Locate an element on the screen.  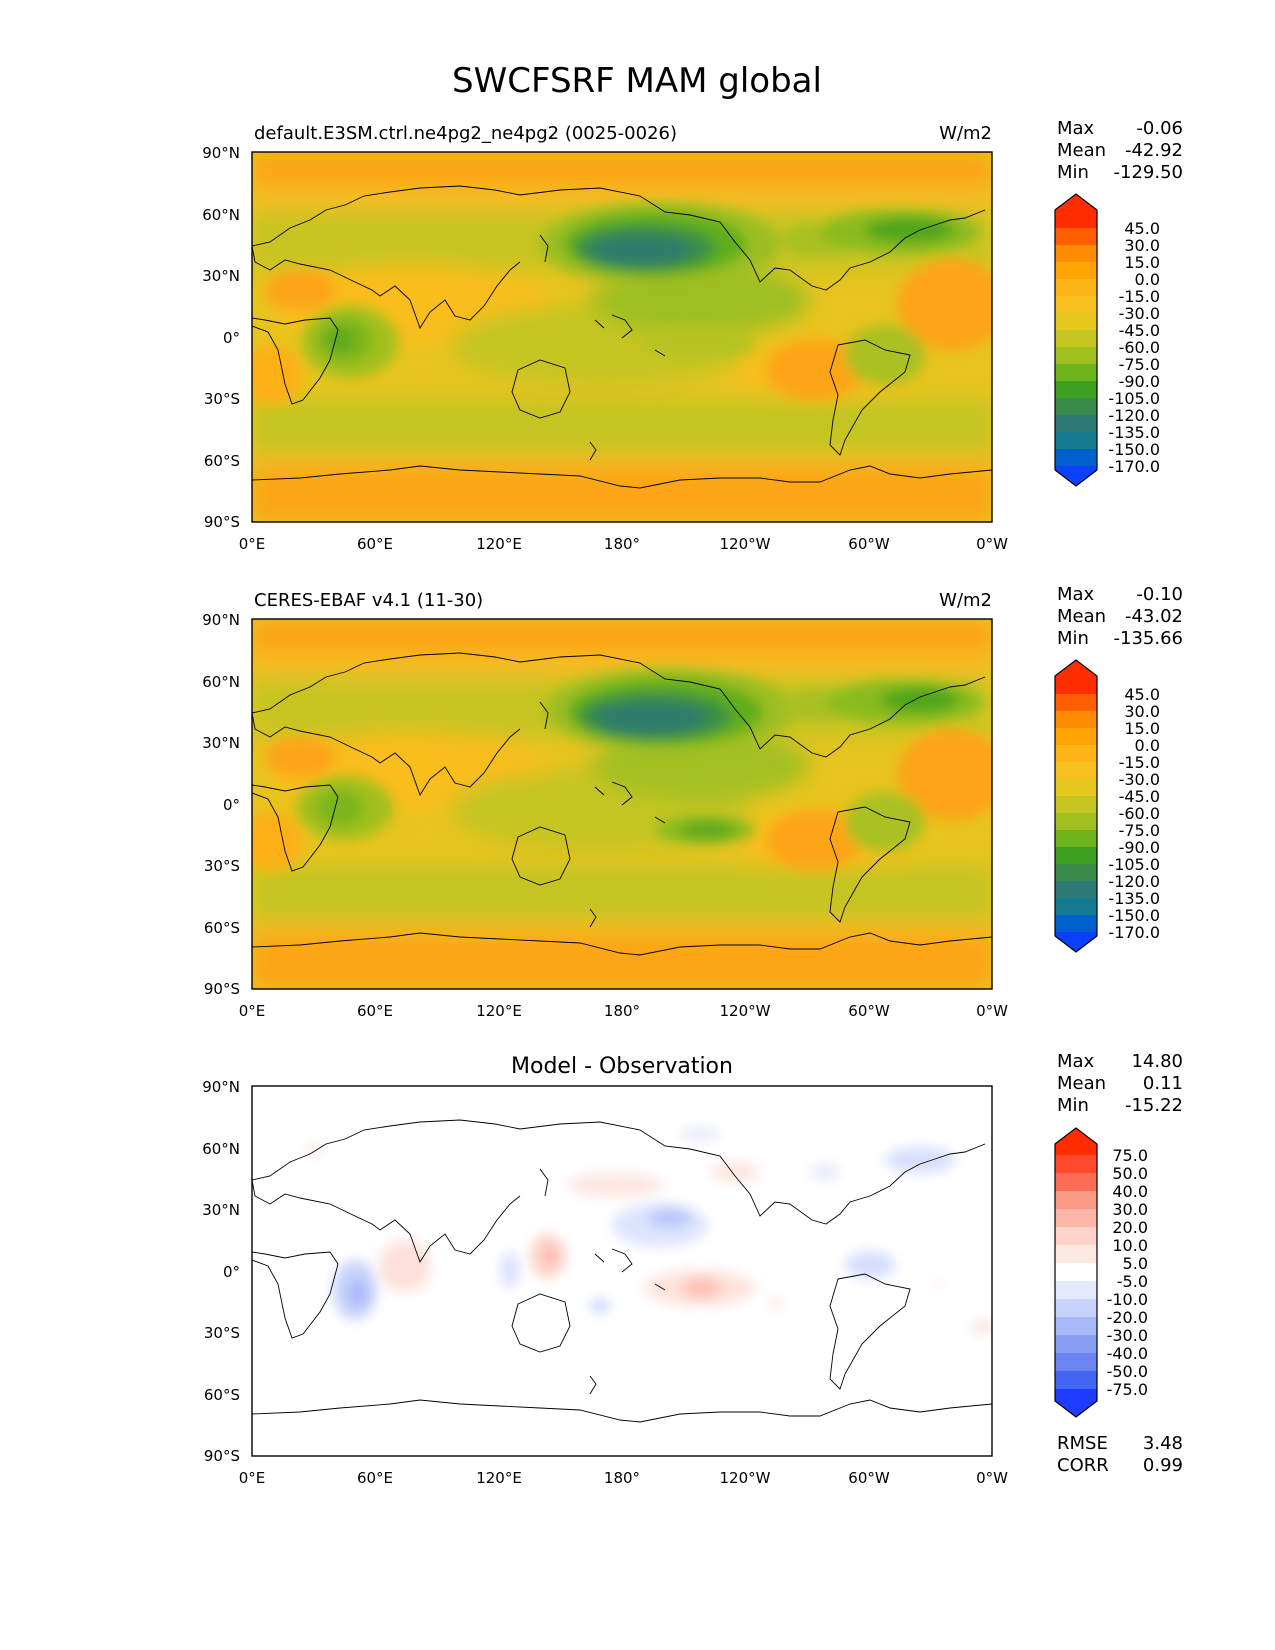
colorbar-label: -135.0 is located at coordinates (1134, 898).